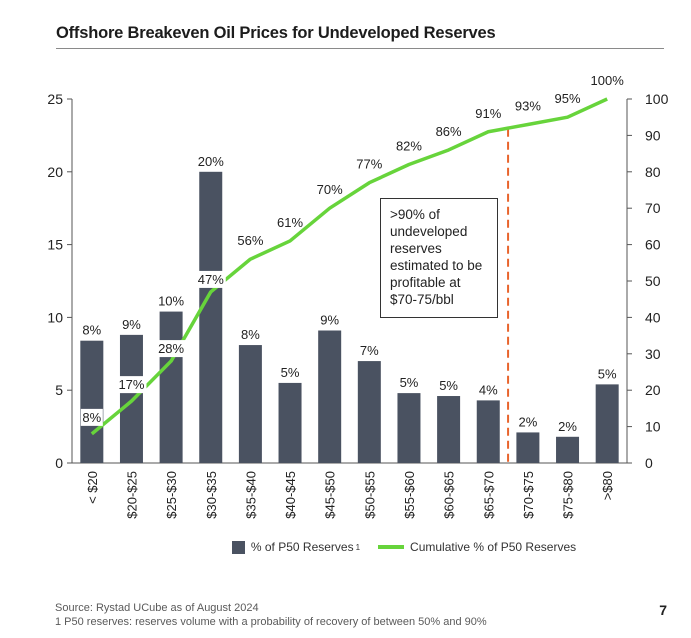  Describe the element at coordinates (607, 485) in the screenshot. I see `x-axis-tick-label: >$80` at that location.